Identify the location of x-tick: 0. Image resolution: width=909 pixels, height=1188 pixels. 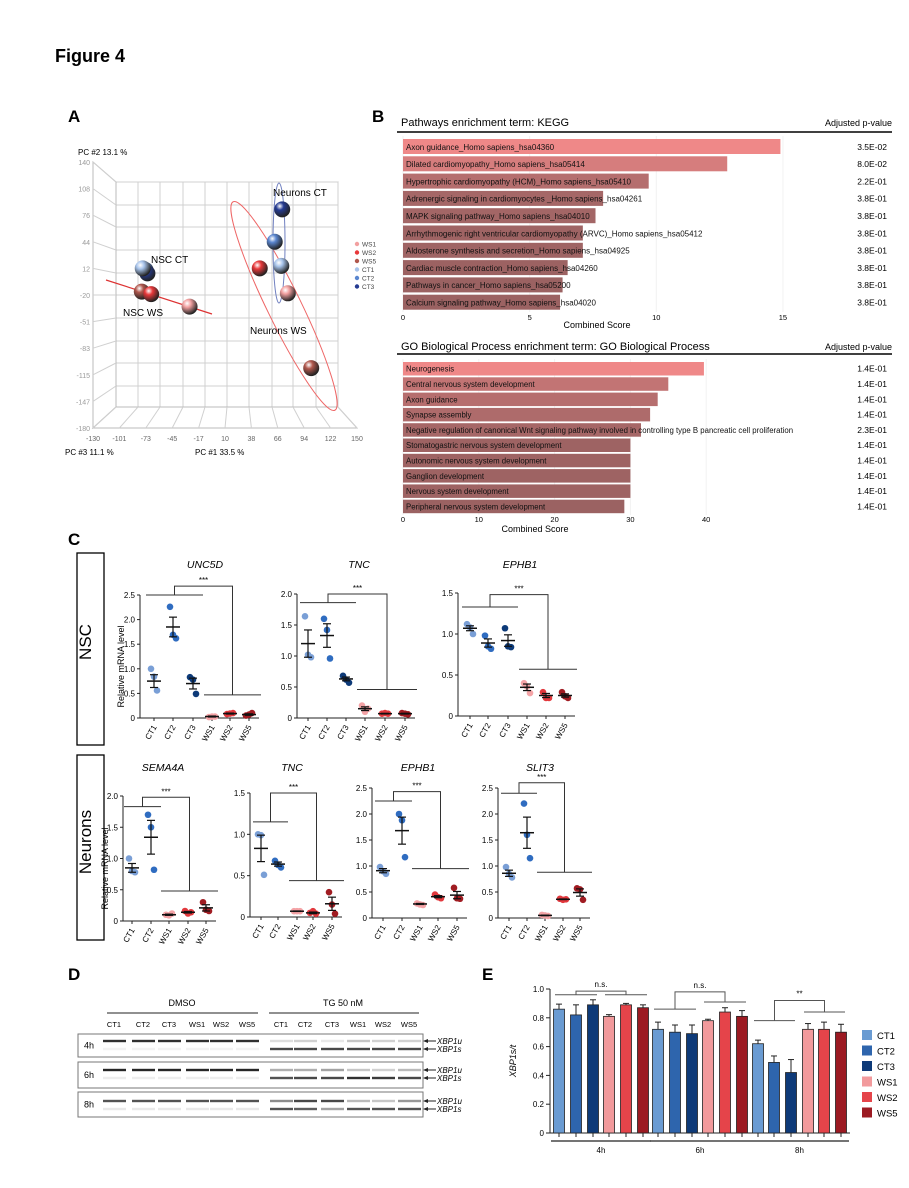
(403, 317).